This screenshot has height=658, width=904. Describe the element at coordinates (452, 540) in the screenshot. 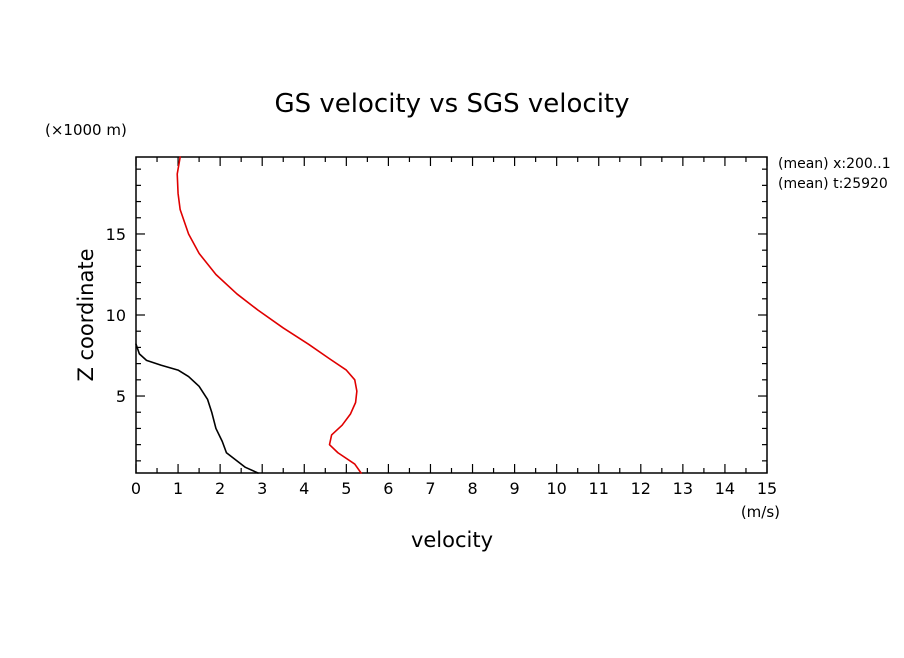

I see `x-axis-title: velocity` at that location.